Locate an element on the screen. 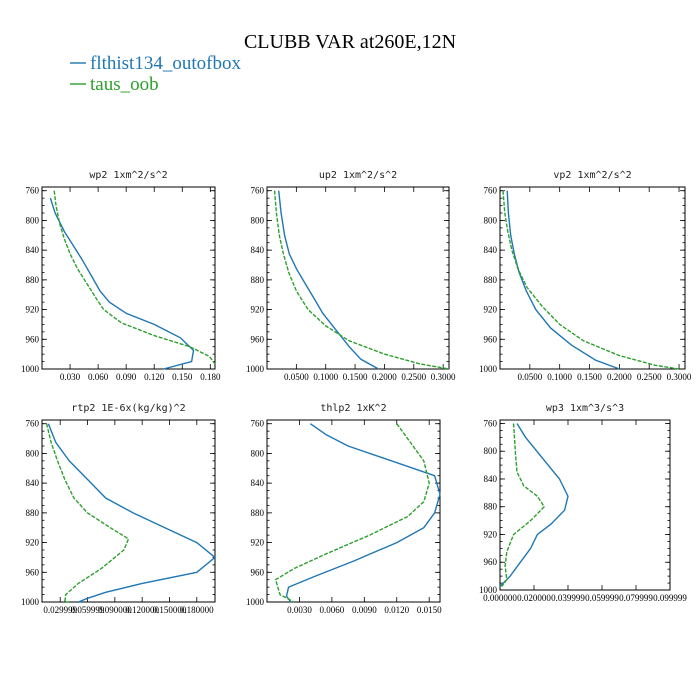  y-tick-label-5-1: 800 is located at coordinates (491, 451).